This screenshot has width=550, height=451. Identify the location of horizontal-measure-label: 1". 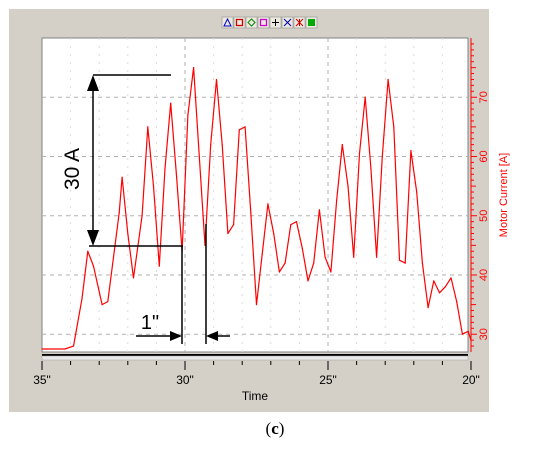
(150, 323).